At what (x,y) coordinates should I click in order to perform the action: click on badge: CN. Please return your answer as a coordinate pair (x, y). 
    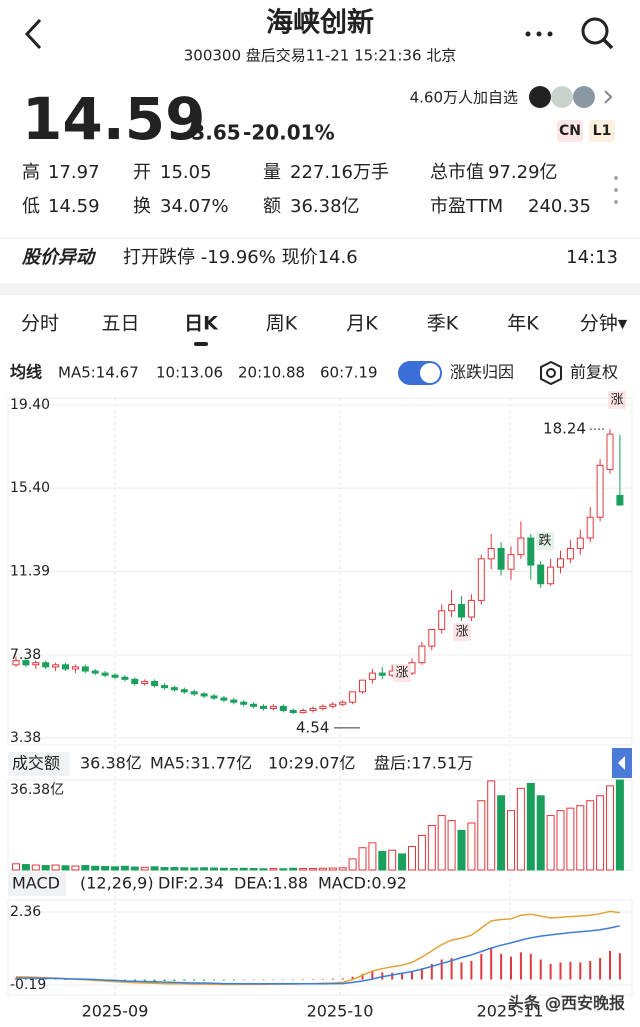
    Looking at the image, I should click on (570, 131).